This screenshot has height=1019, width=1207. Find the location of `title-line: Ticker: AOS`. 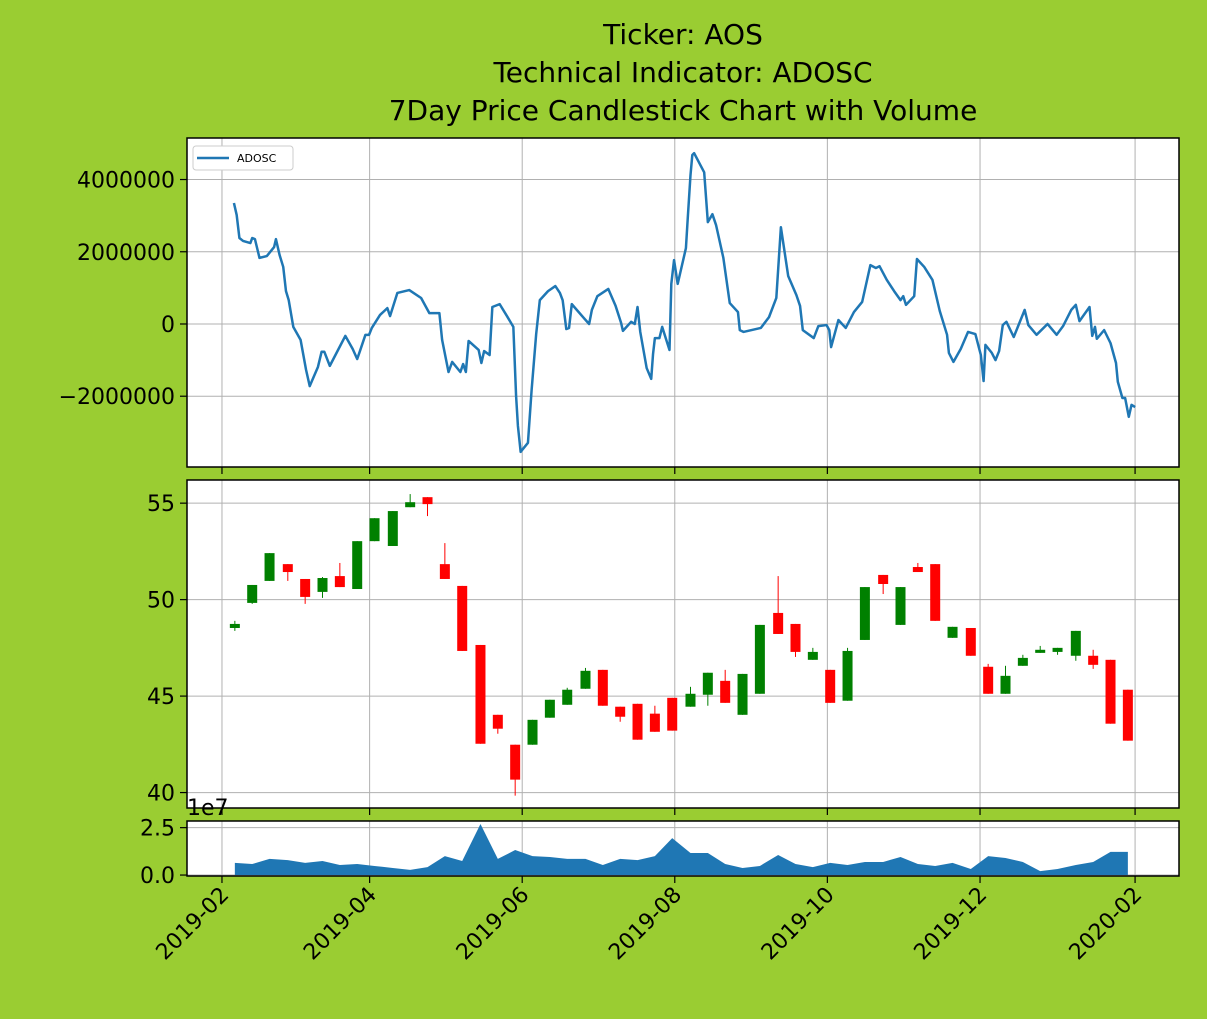

title-line: Ticker: AOS is located at coordinates (682, 34).